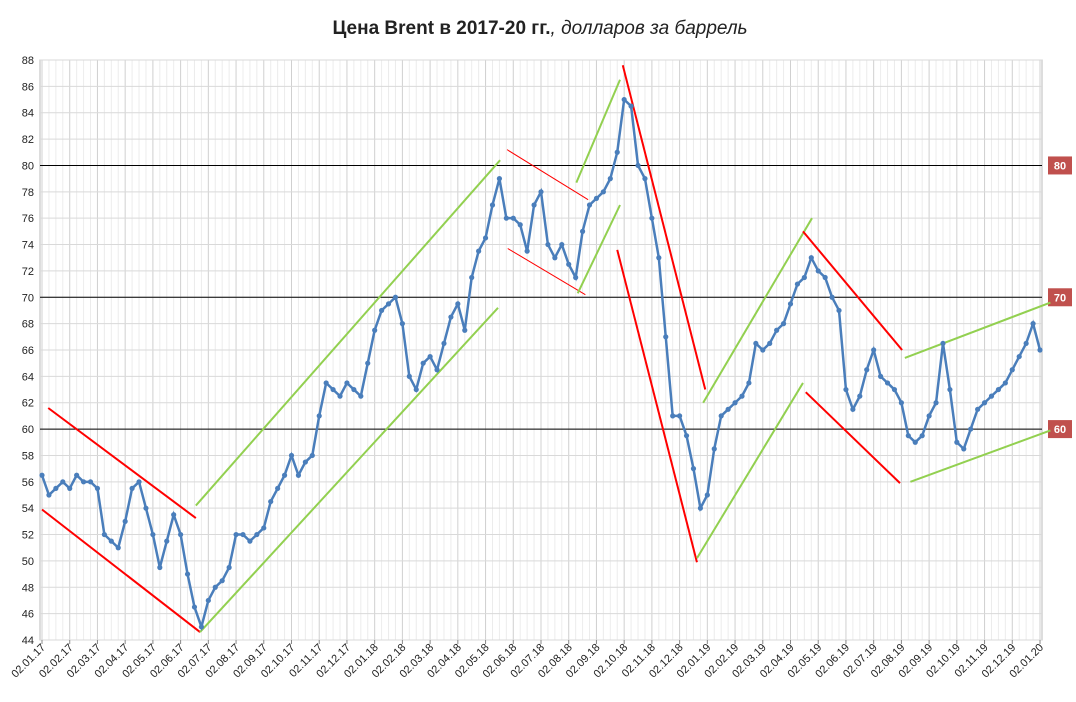 This screenshot has height=702, width=1076. I want to click on y-tick-label: 80, so click(28, 166).